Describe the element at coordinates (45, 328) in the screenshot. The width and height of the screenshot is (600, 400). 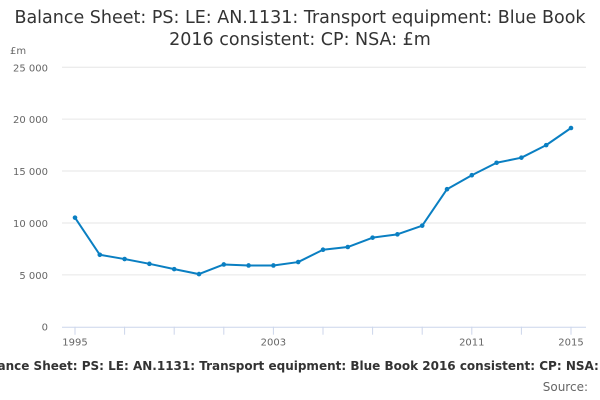
I see `y-tick-label: 0` at that location.